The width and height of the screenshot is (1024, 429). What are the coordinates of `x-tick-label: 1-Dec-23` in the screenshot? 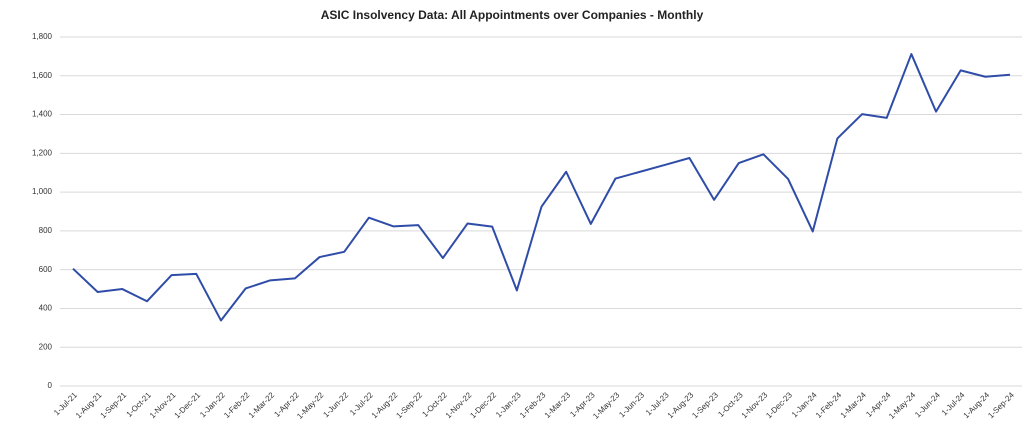 It's located at (779, 405).